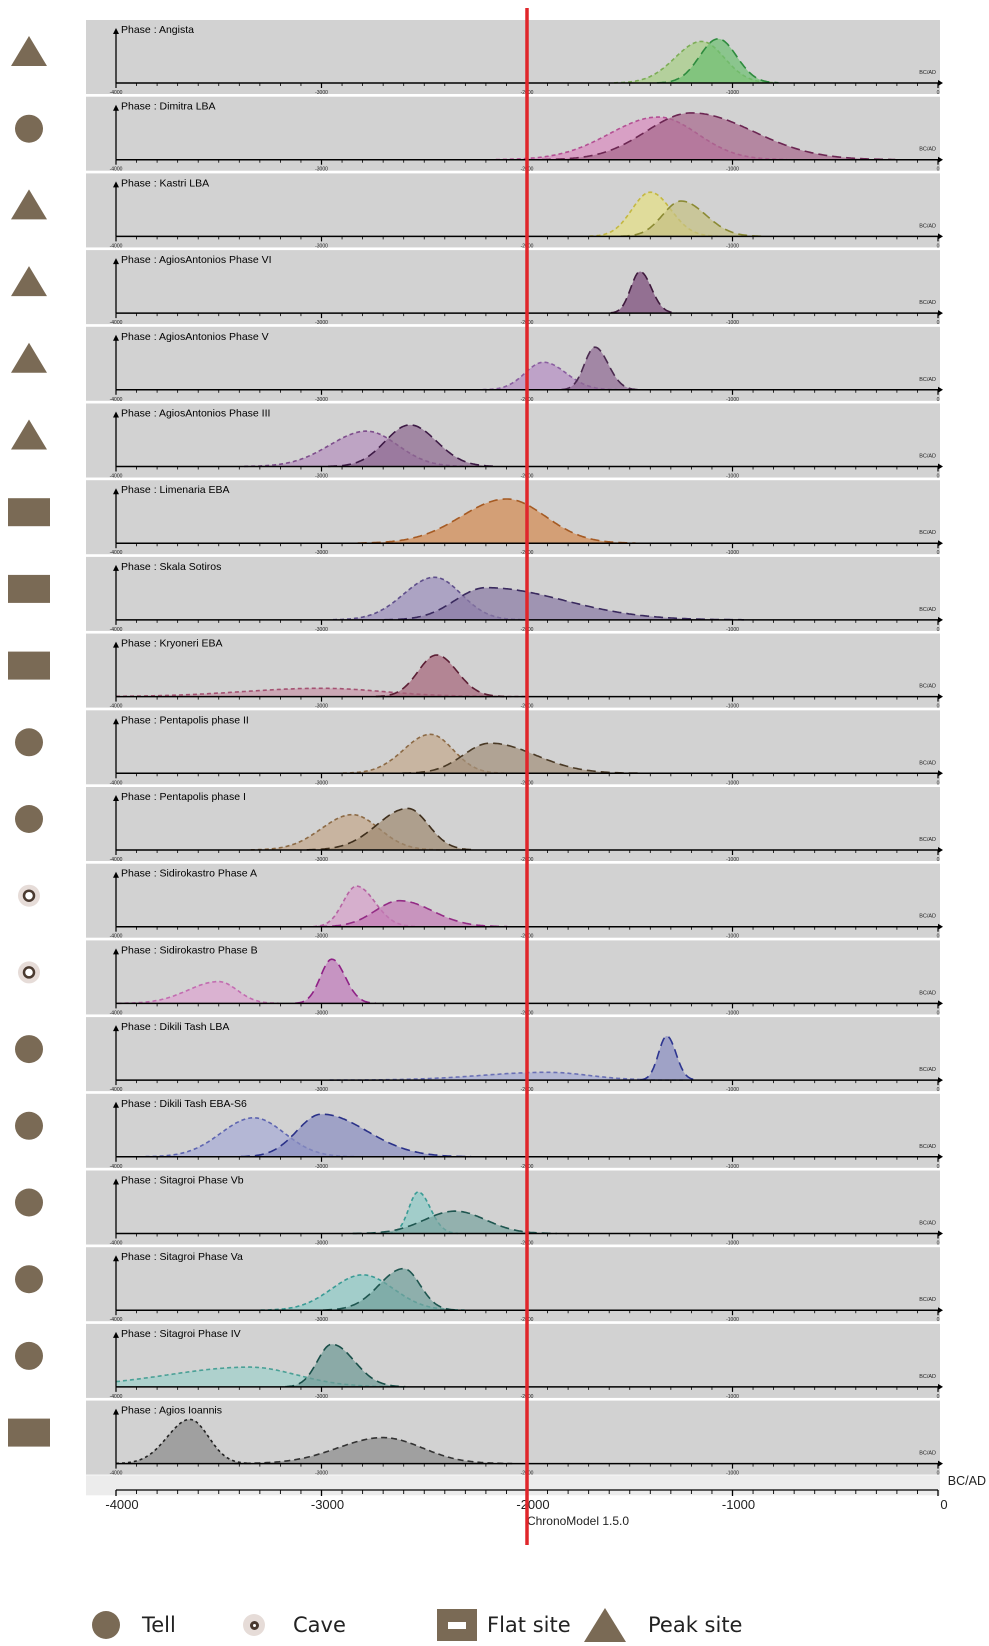  Describe the element at coordinates (513, 1485) in the screenshot. I see `axis-band` at that location.